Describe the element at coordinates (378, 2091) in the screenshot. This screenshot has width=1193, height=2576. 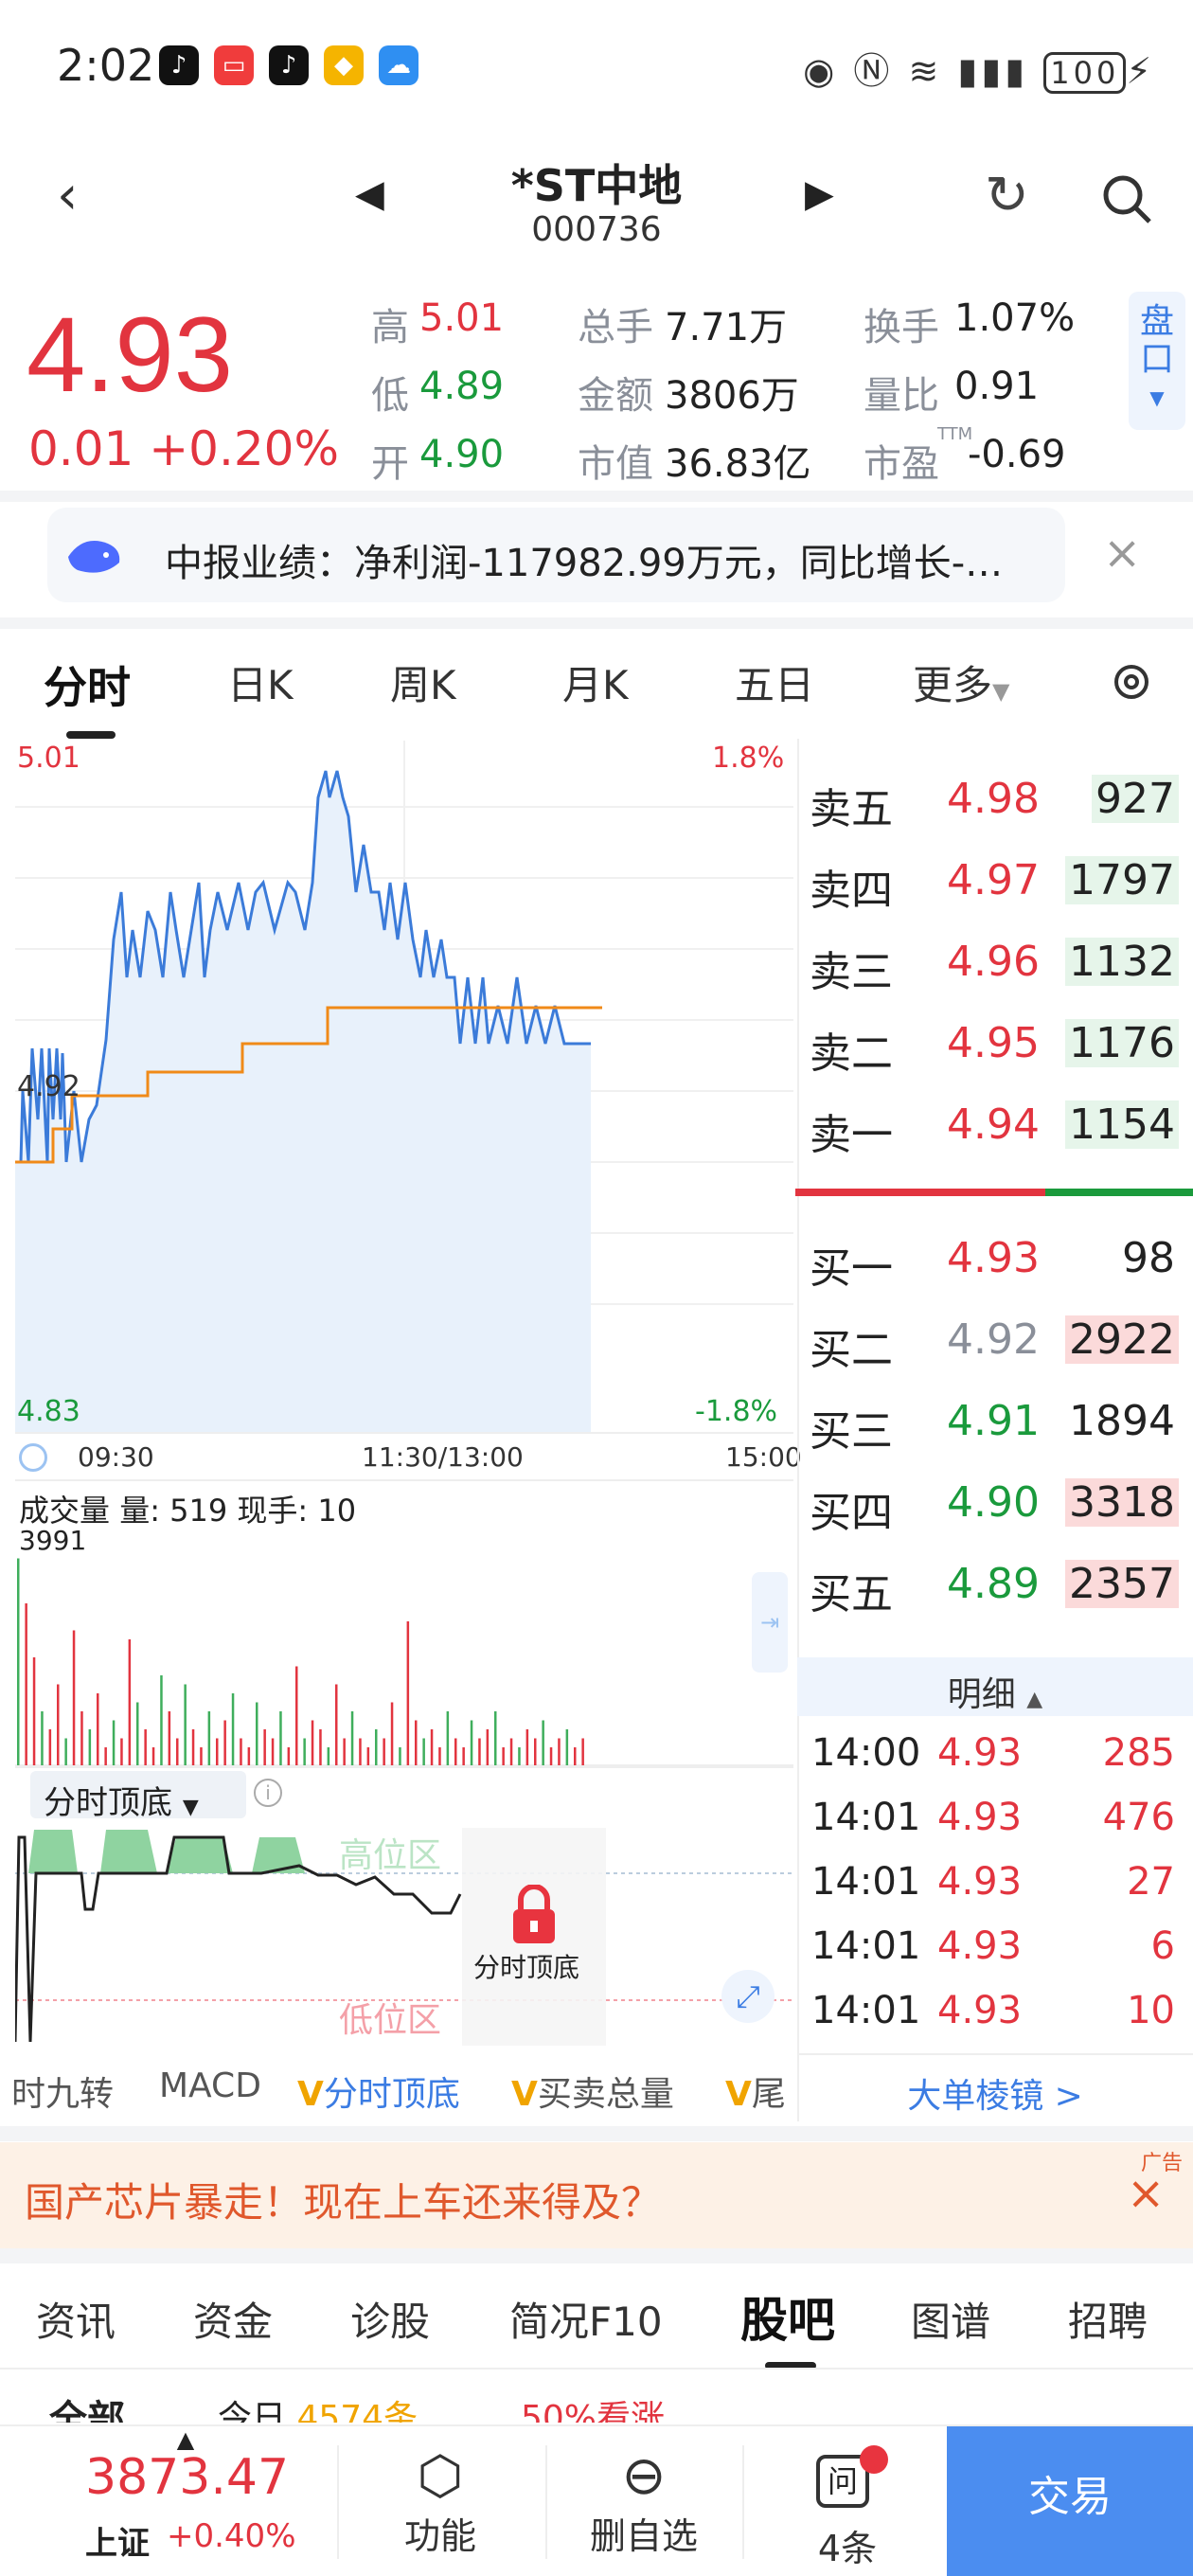
I see `ind-tab-topbottom: V分时顶底` at that location.